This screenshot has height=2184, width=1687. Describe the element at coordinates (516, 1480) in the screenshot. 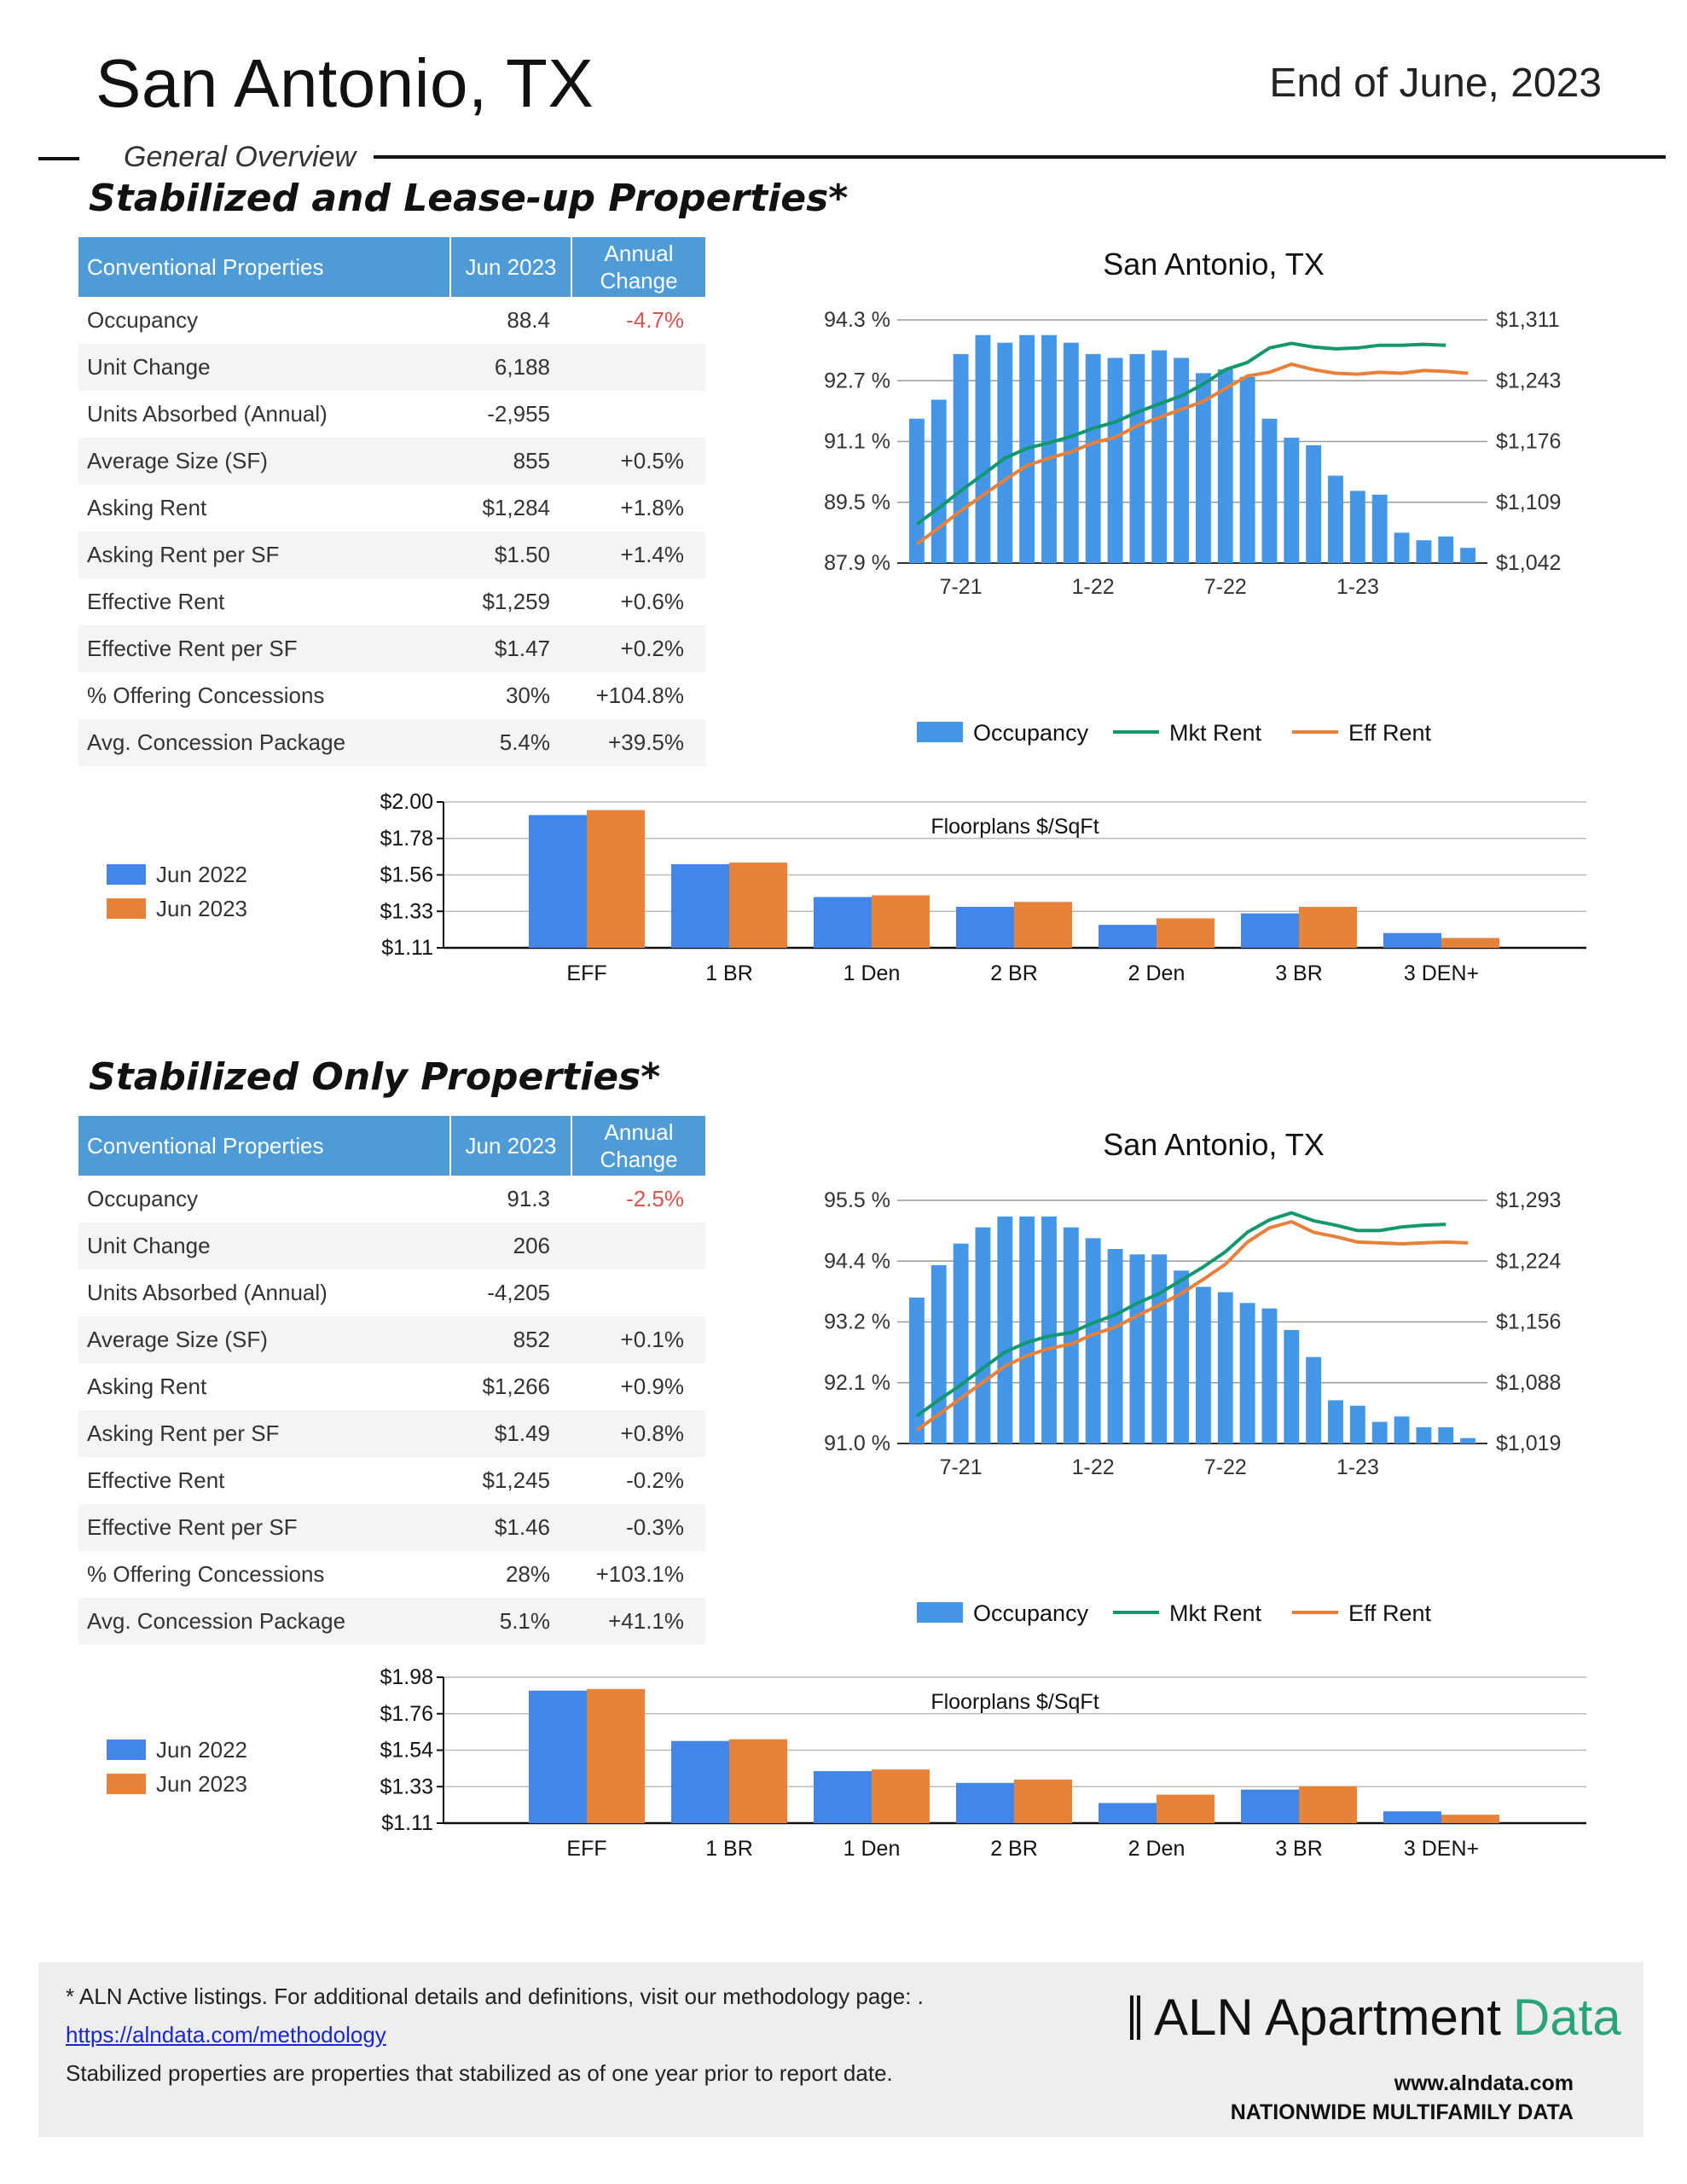

I see `row-value: $1,245` at that location.